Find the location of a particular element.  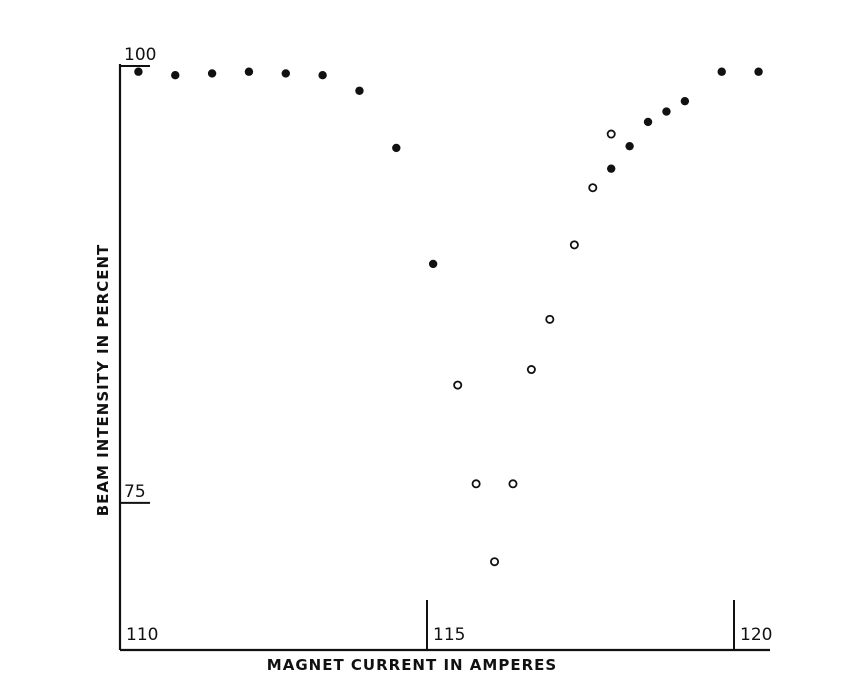

x-tick-label: 115 is located at coordinates (449, 635).